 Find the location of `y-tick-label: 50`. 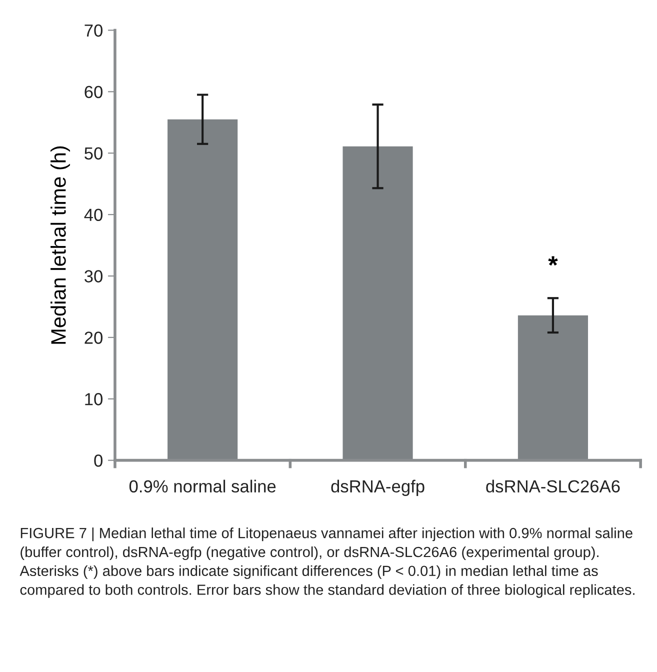

y-tick-label: 50 is located at coordinates (93, 153).